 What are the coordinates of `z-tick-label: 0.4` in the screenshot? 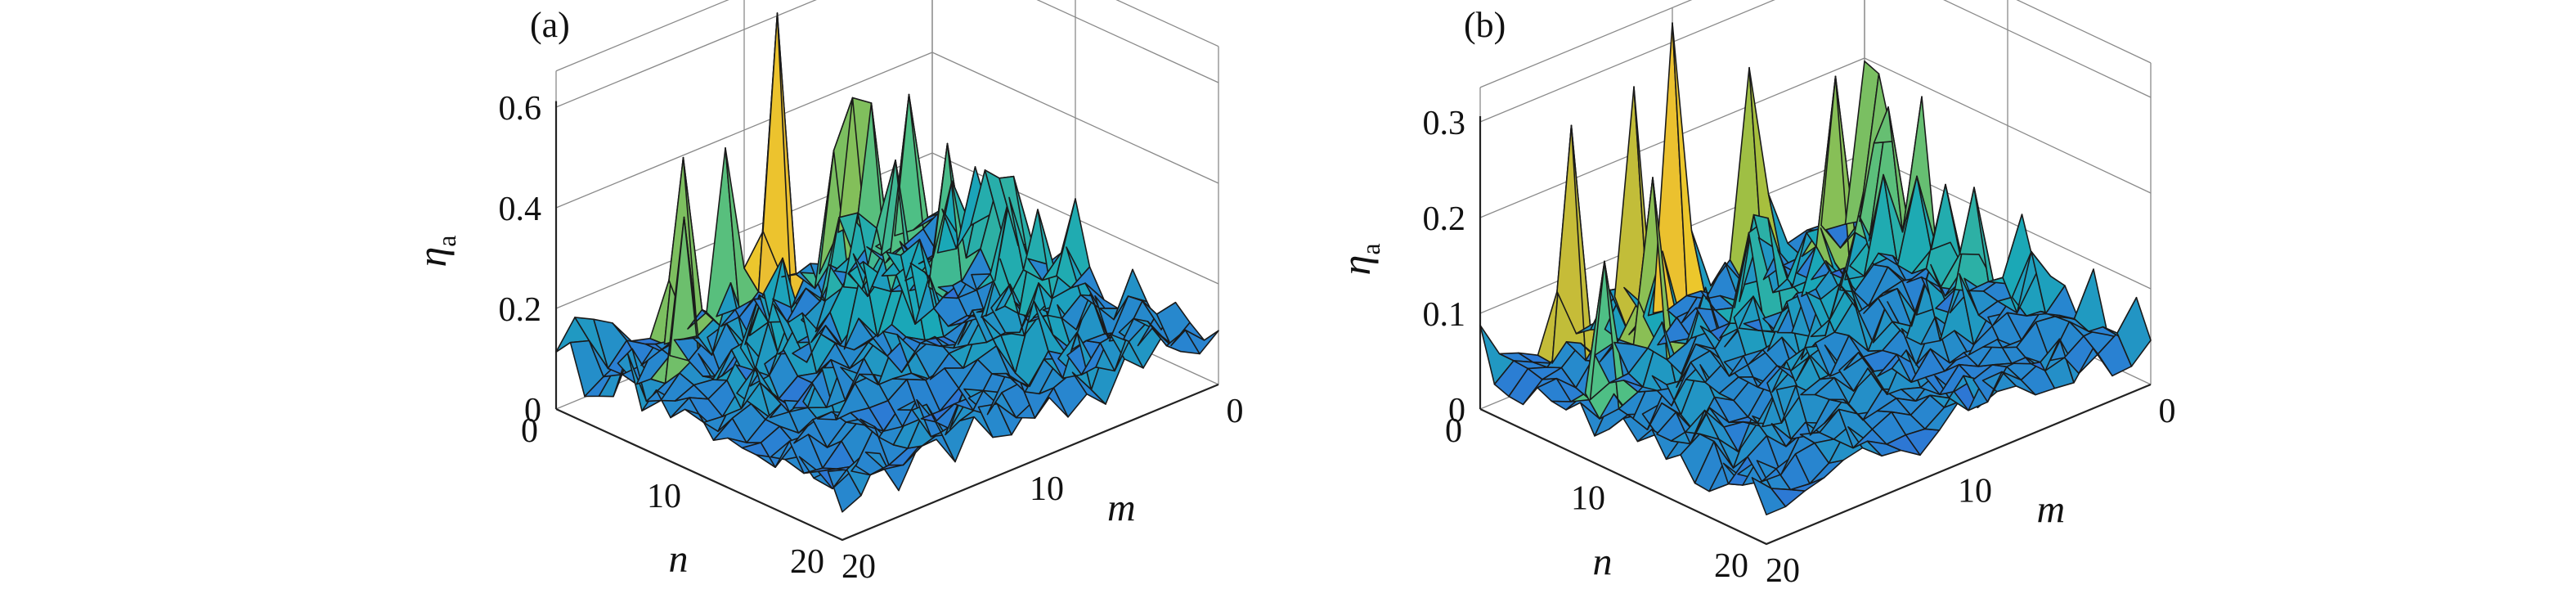 It's located at (520, 209).